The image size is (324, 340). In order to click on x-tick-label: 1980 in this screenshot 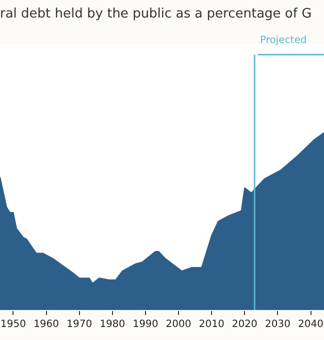, I will do `click(113, 324)`.